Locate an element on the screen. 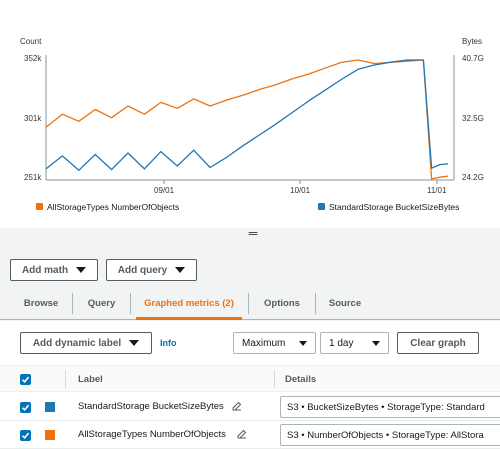 This screenshot has height=449, width=500. x-tick-label: 10/01 is located at coordinates (300, 190).